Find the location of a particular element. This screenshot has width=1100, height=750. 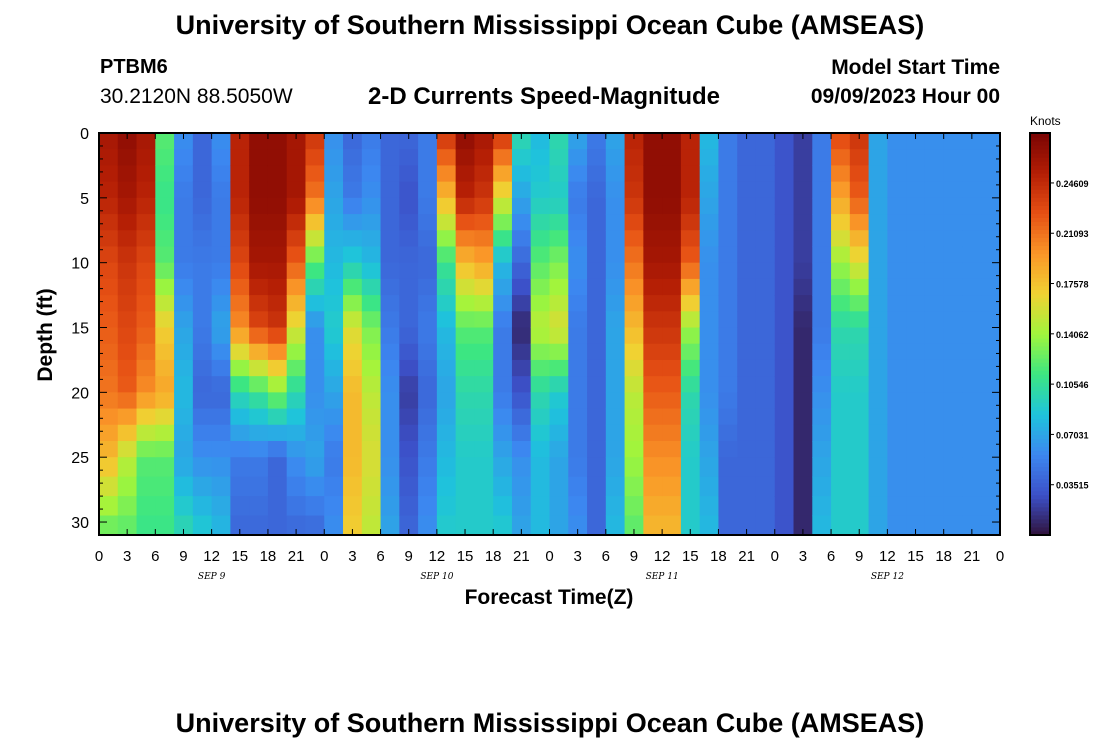

x-tick-label: 18 is located at coordinates (268, 556).